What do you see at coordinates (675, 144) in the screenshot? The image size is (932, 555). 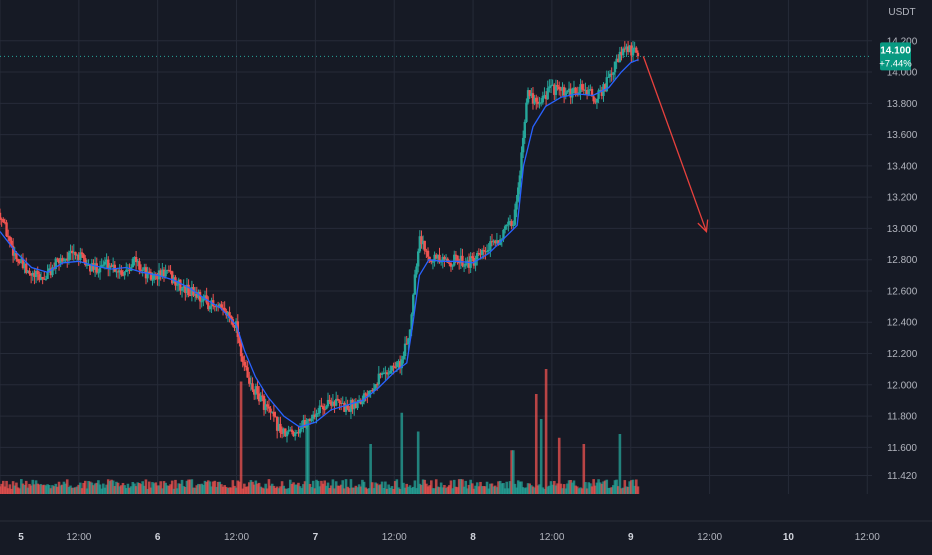 I see `arrow-shaft` at bounding box center [675, 144].